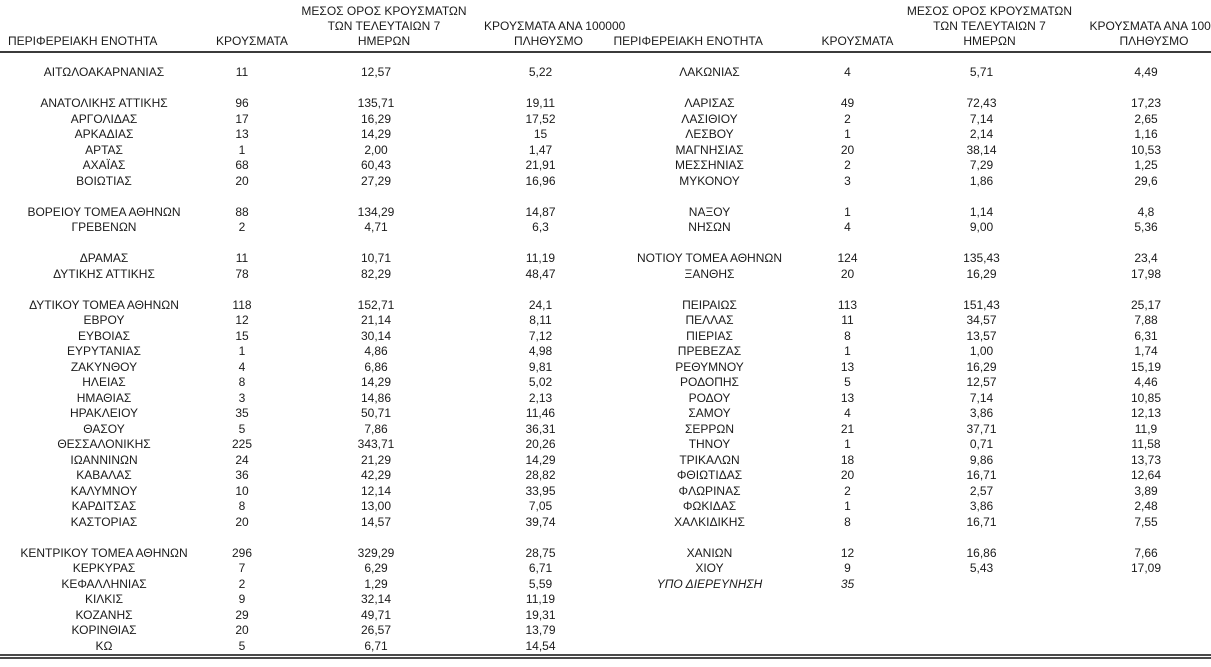 Image resolution: width=1211 pixels, height=667 pixels. What do you see at coordinates (104, 444) in the screenshot?
I see `region-cell: ΘΕΣΣΑΛΟΝΙΚΗΣ` at bounding box center [104, 444].